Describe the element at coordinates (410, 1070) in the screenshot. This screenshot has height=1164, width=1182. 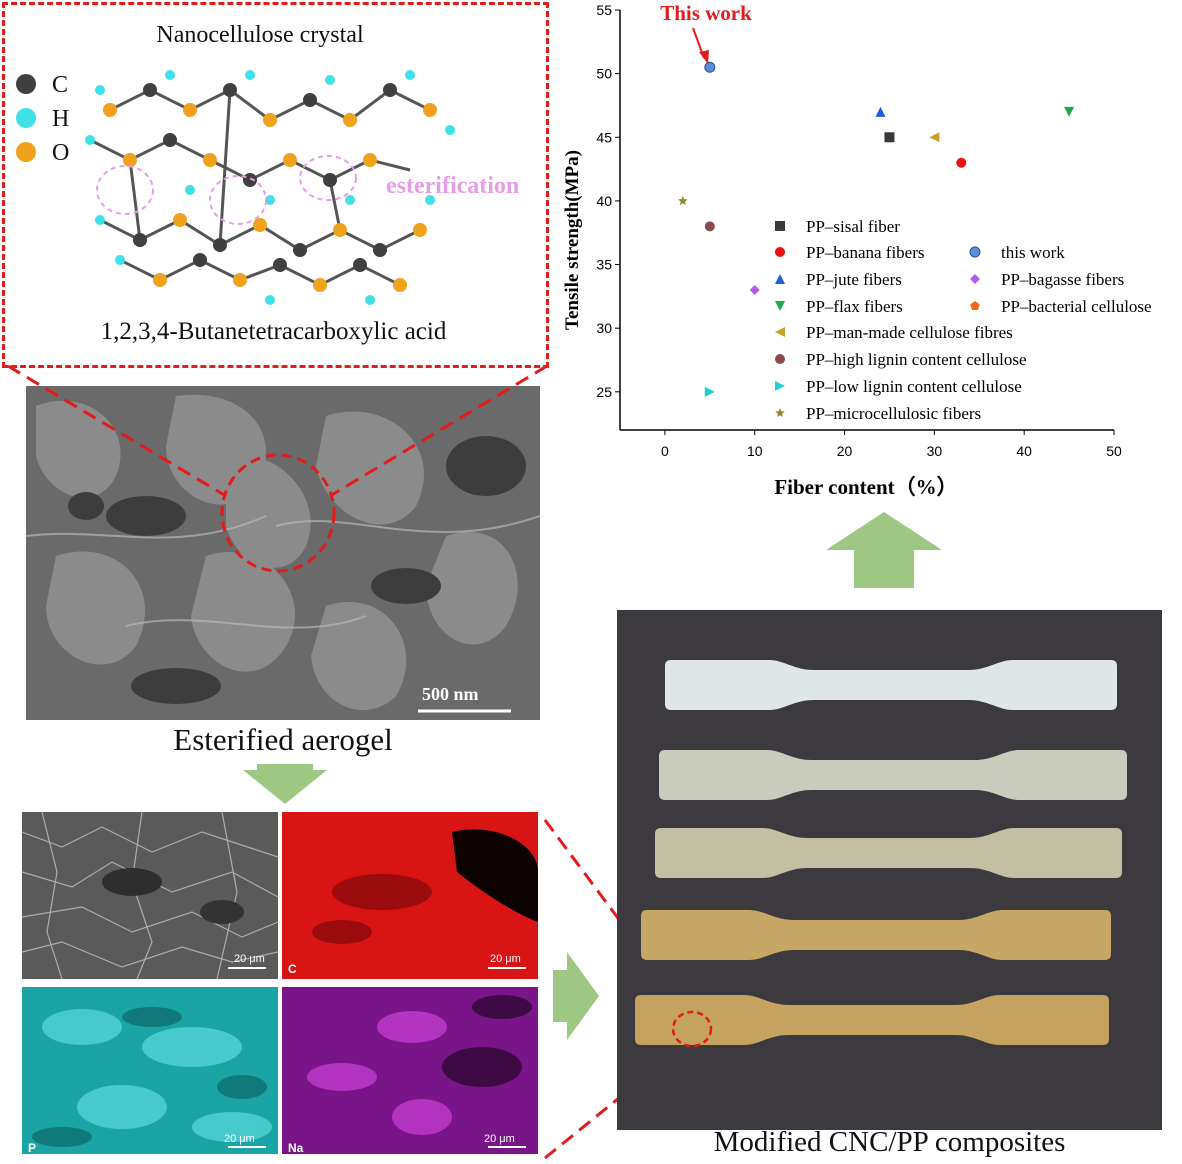
I see `eds-map-na: Na 20 μm` at that location.